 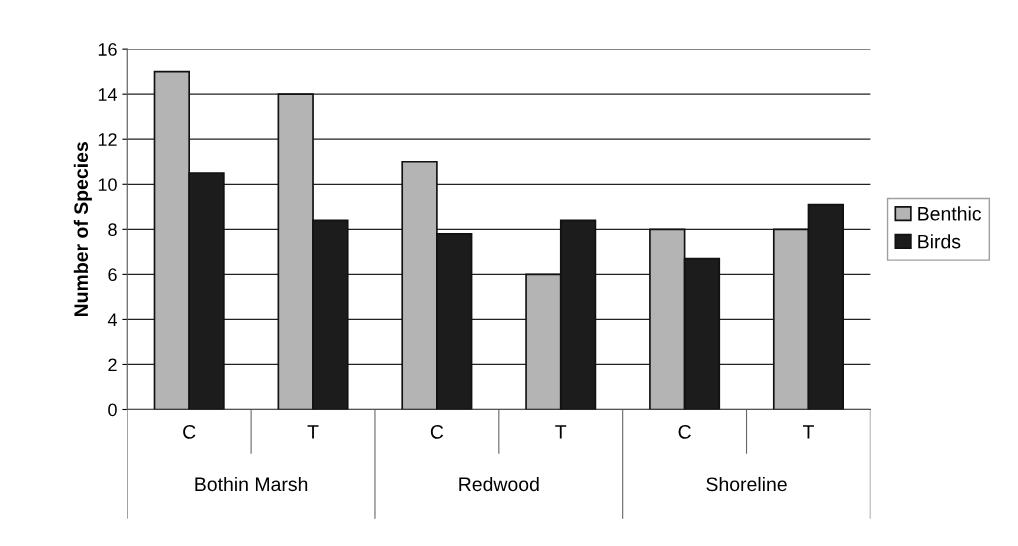 I want to click on y-tick-label: 6, so click(x=112, y=275).